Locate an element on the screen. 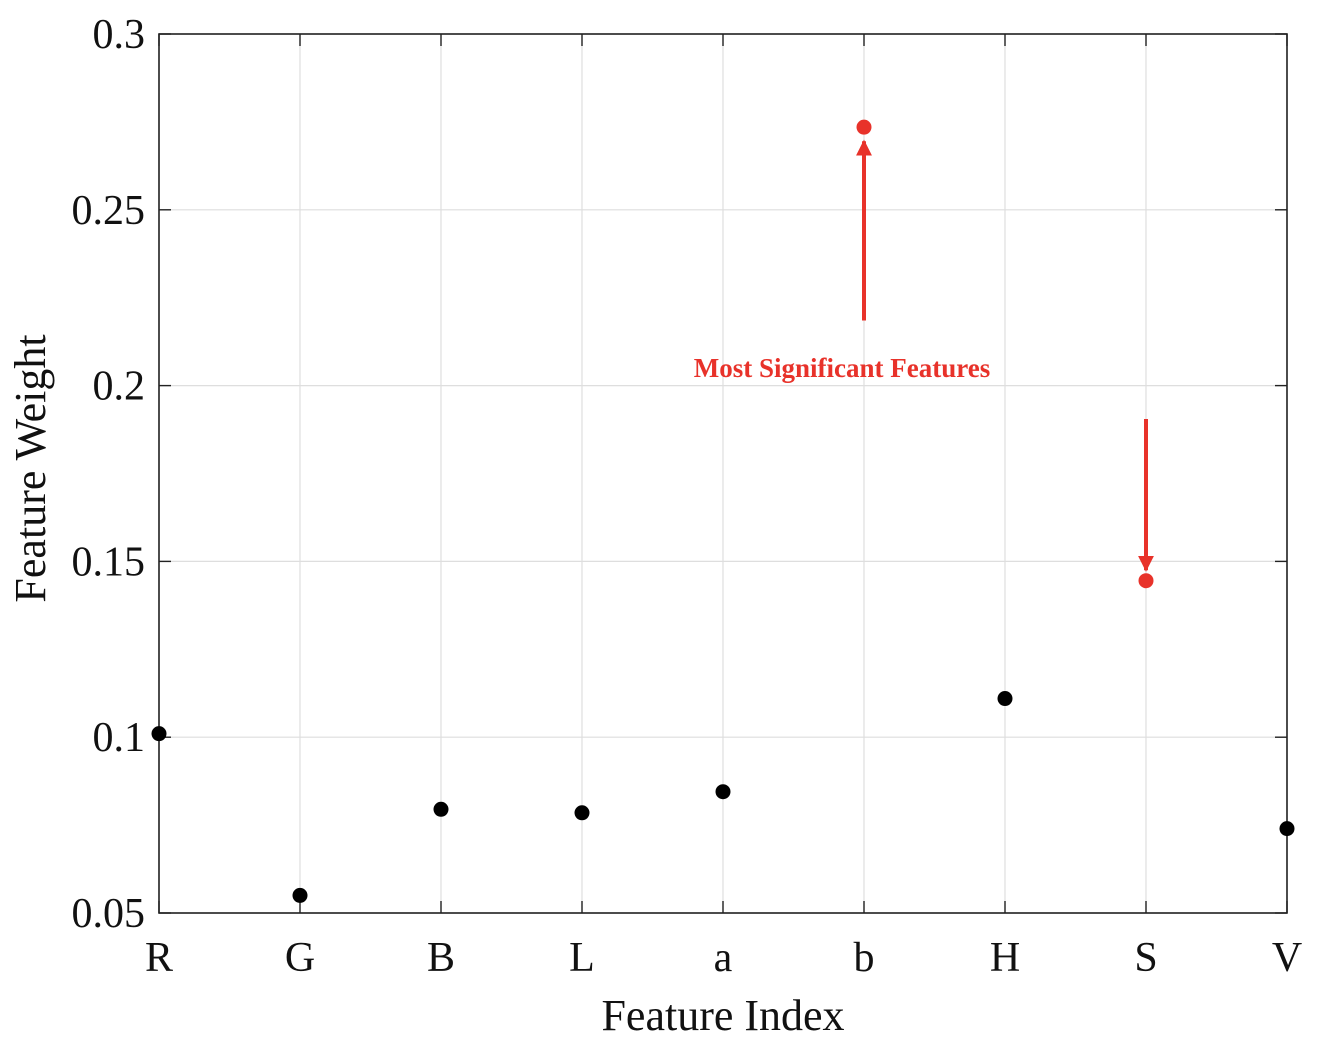 This screenshot has height=1040, width=1318. annotation-arrows is located at coordinates (1005, 355).